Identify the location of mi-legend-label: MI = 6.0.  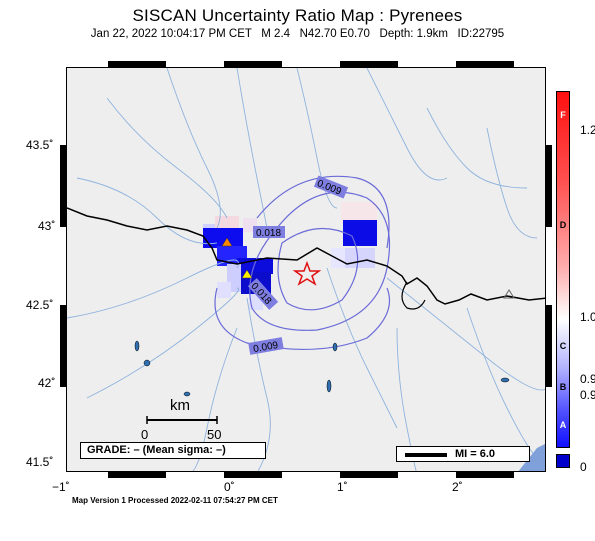
(475, 454).